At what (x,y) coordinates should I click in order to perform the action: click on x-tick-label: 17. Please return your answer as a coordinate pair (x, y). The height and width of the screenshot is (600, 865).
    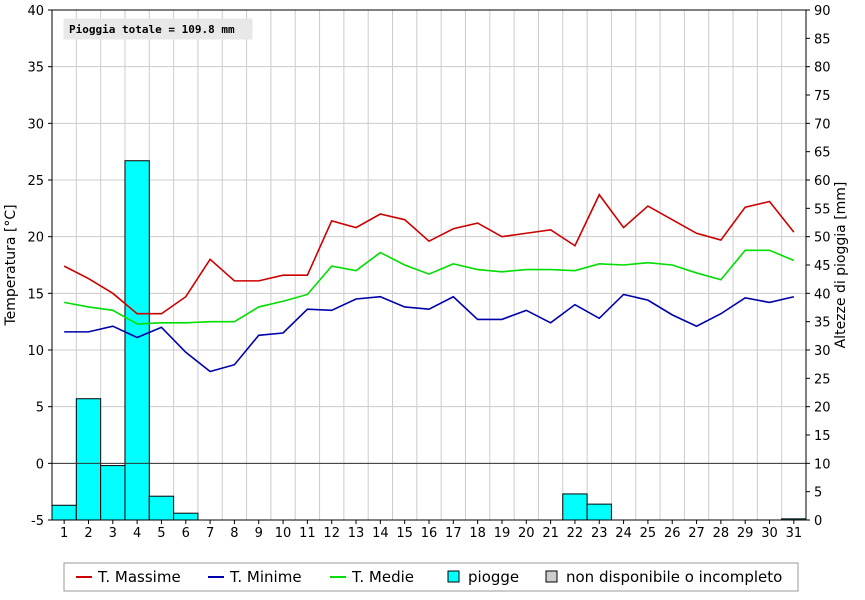
    Looking at the image, I should click on (453, 533).